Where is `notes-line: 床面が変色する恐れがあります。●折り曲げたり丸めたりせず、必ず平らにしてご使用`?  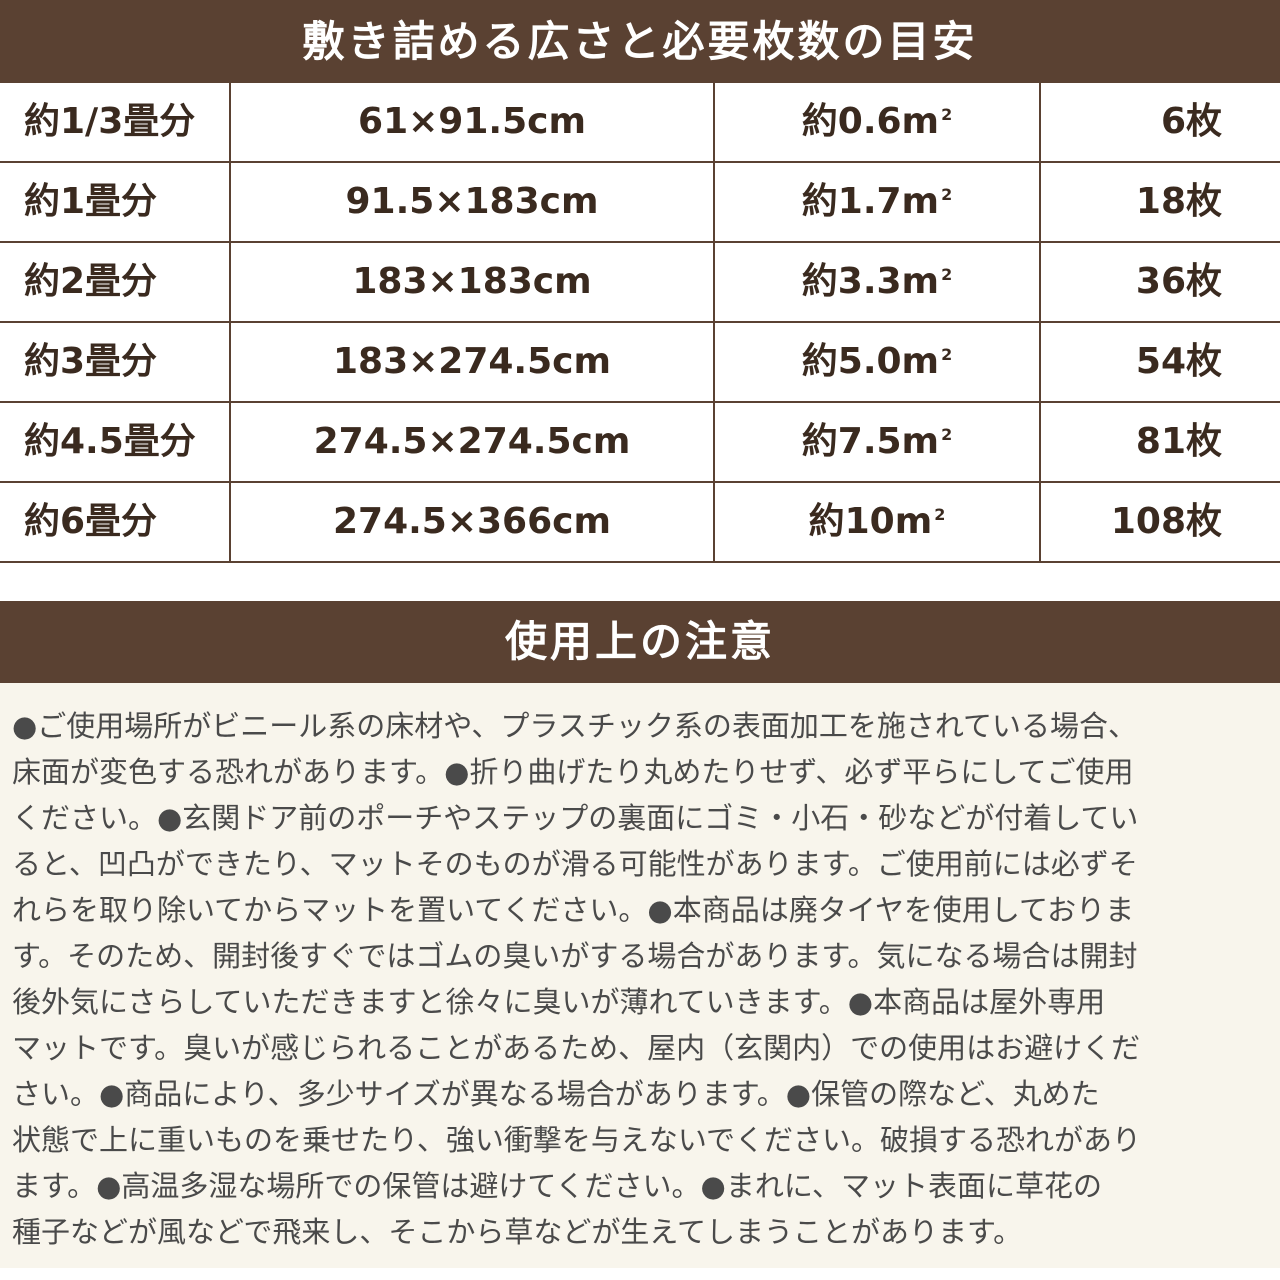
notes-line: 床面が変色する恐れがあります。●折り曲げたり丸めたりせず、必ず平らにしてご使用 is located at coordinates (573, 772).